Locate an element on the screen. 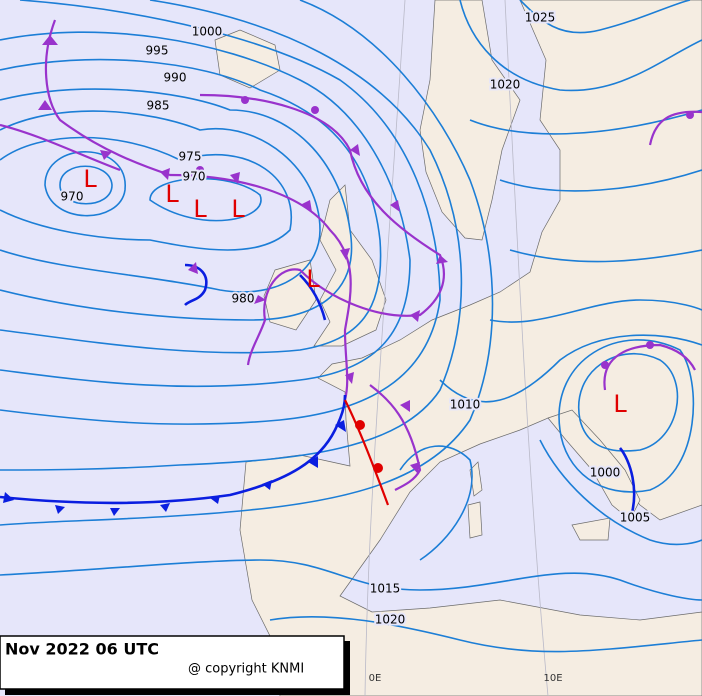 This screenshot has height=696, width=702. isobar-label: 995 is located at coordinates (157, 51).